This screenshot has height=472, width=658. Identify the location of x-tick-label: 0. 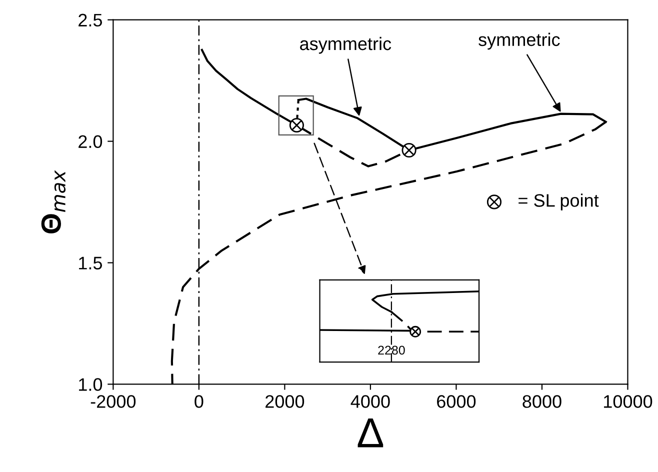
(199, 401).